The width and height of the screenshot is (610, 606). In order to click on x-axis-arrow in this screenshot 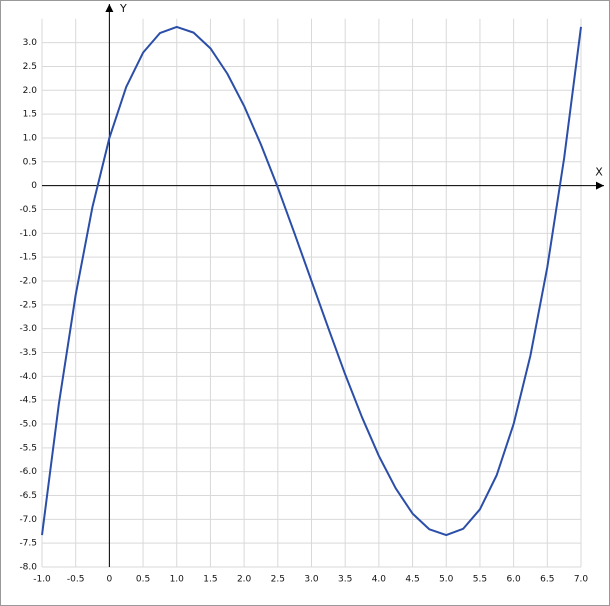, I will do `click(600, 185)`.